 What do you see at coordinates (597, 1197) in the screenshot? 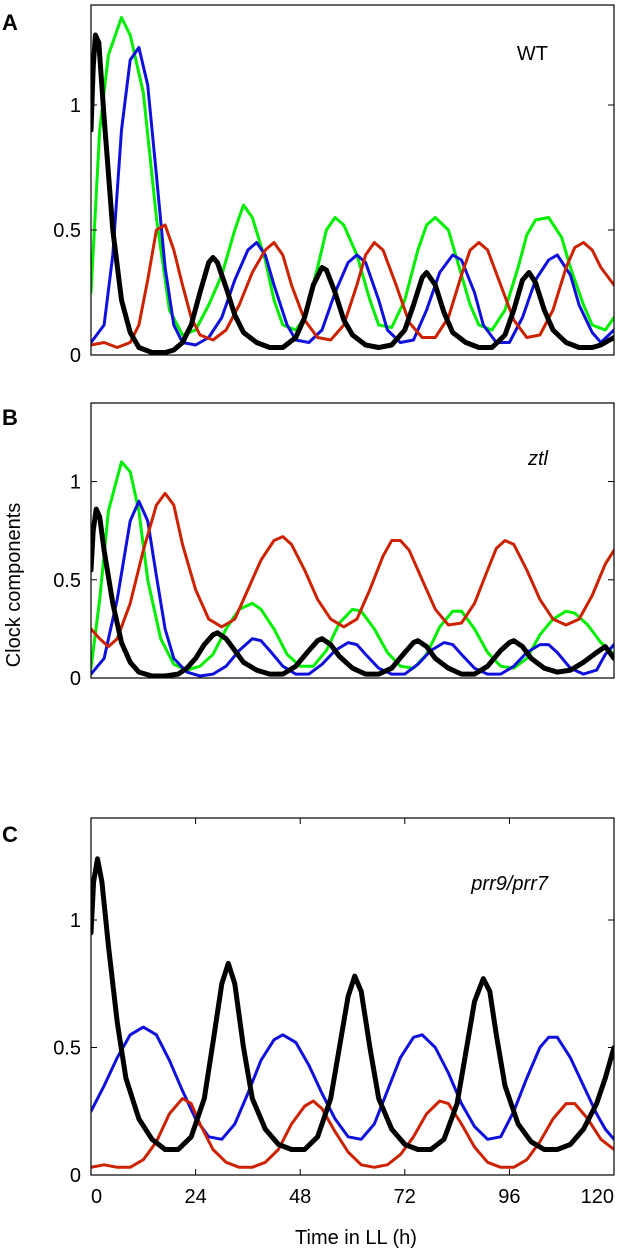
I see `x-tick-label: 120` at bounding box center [597, 1197].